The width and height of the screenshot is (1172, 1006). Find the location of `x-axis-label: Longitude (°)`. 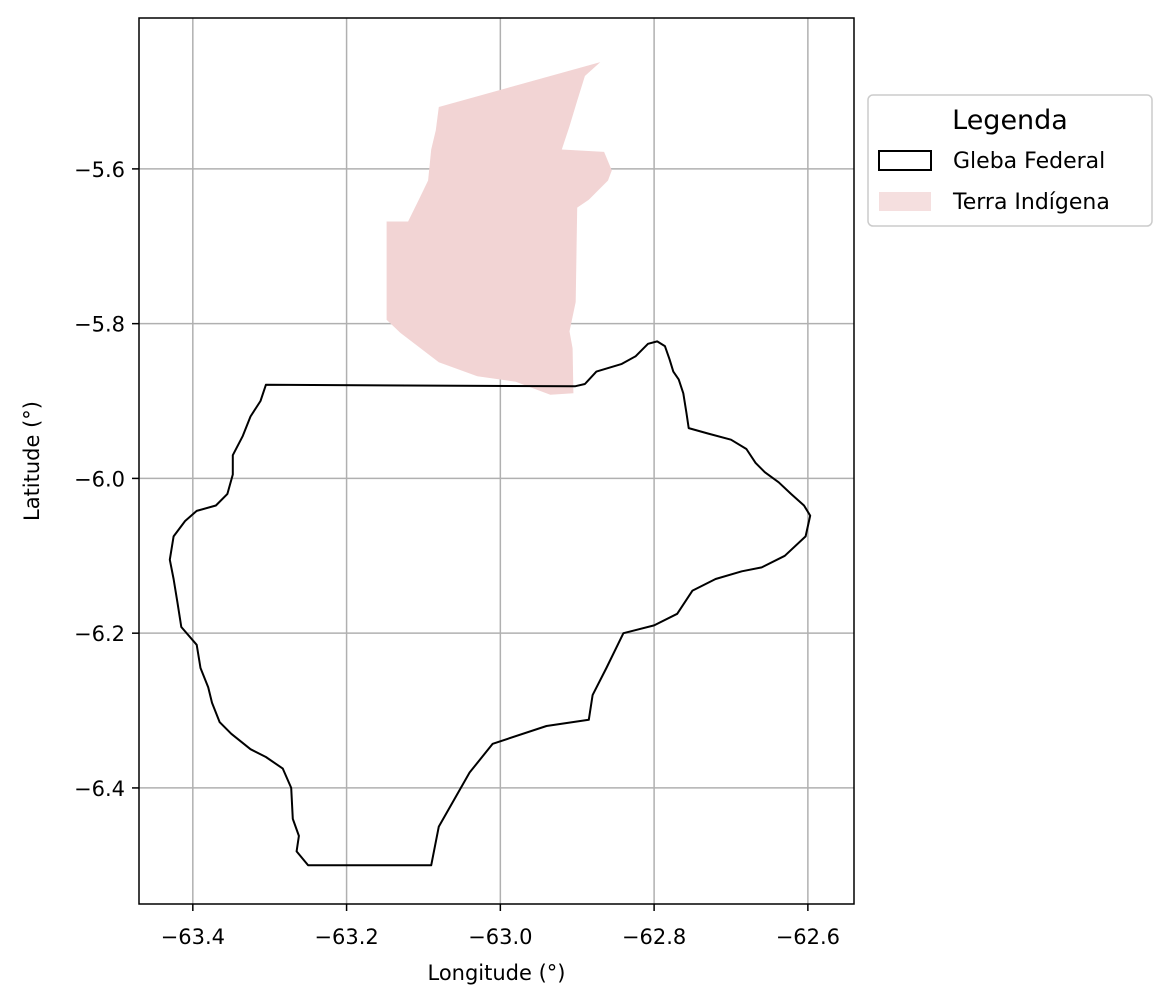

x-axis-label: Longitude (°) is located at coordinates (496, 973).